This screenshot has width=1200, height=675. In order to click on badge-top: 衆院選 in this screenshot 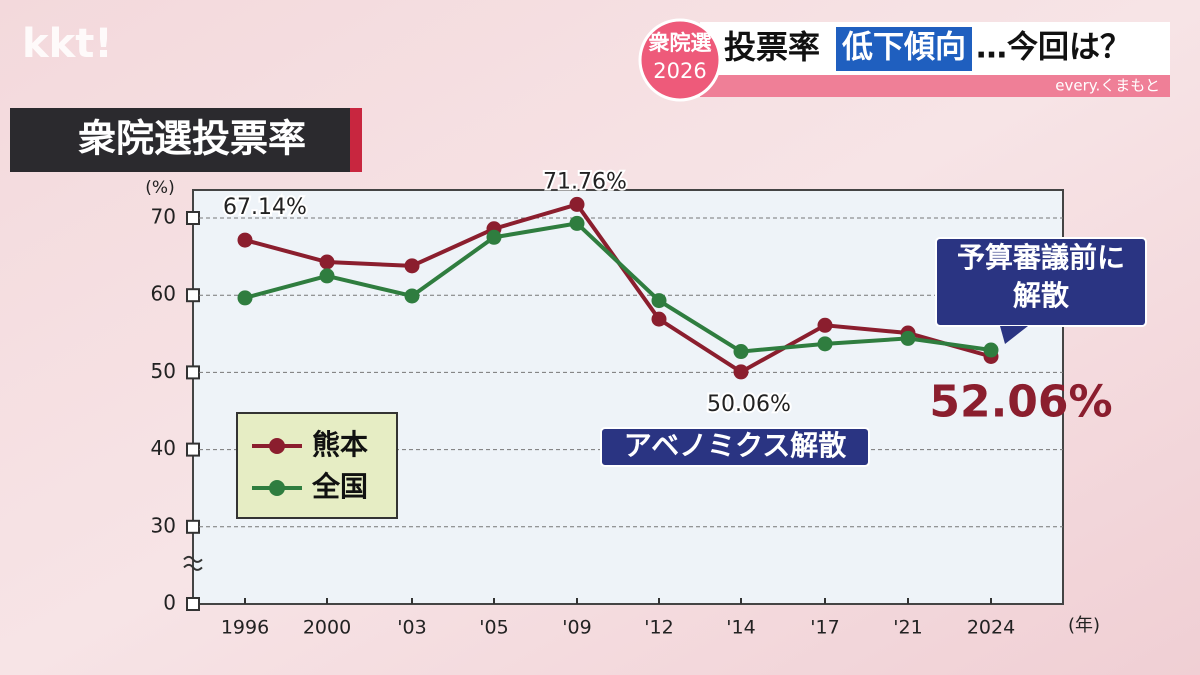, I will do `click(680, 43)`.